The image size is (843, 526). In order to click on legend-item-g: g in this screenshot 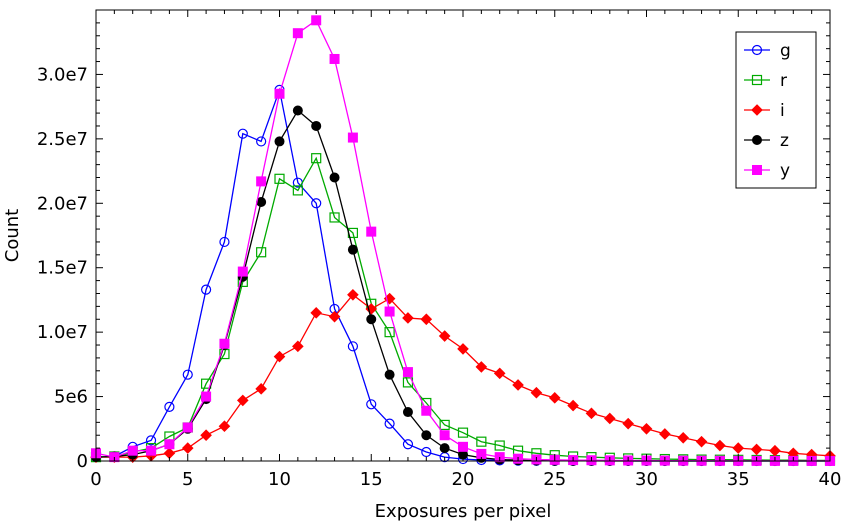, I will do `click(767, 51)`.